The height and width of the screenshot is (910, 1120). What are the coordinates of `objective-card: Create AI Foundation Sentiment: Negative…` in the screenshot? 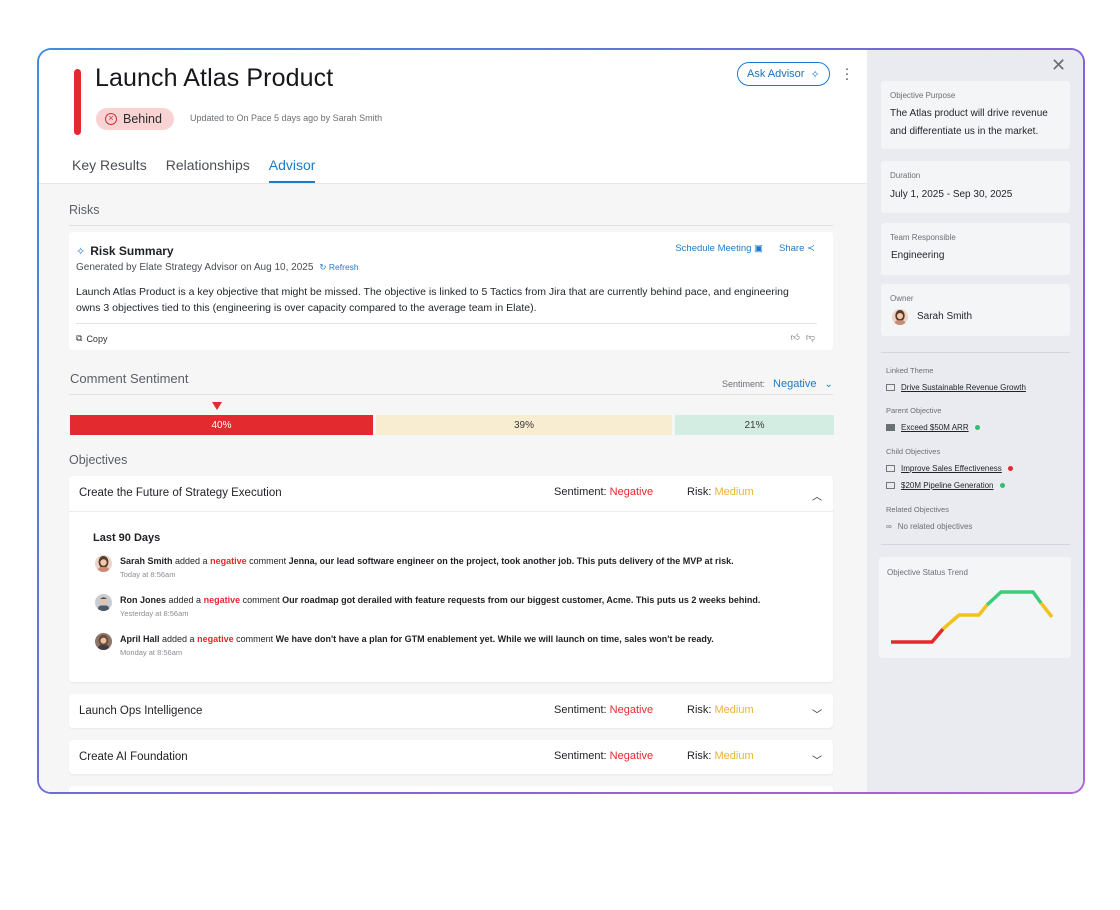 It's located at (451, 757).